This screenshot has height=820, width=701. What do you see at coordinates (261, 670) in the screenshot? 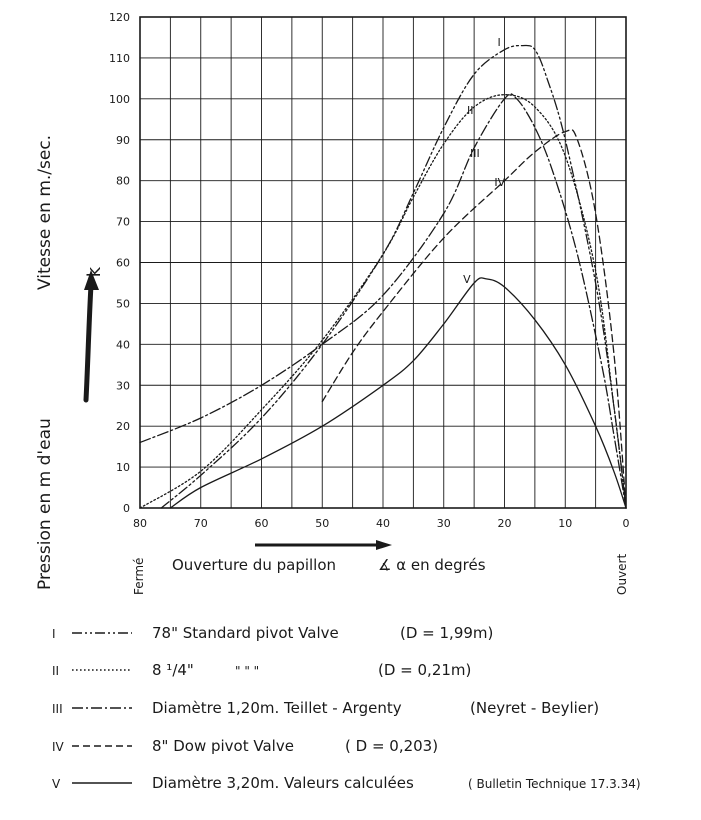
I see `legend-item-II: II 8 ¹/4" " " " (D = 0,21m)` at bounding box center [261, 670].